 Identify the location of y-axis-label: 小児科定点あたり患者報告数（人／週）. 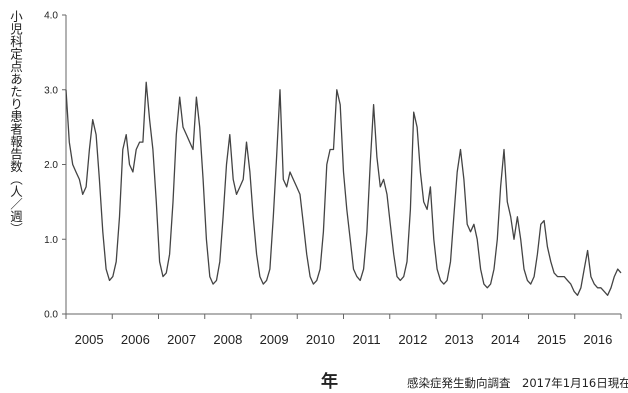
(15, 122).